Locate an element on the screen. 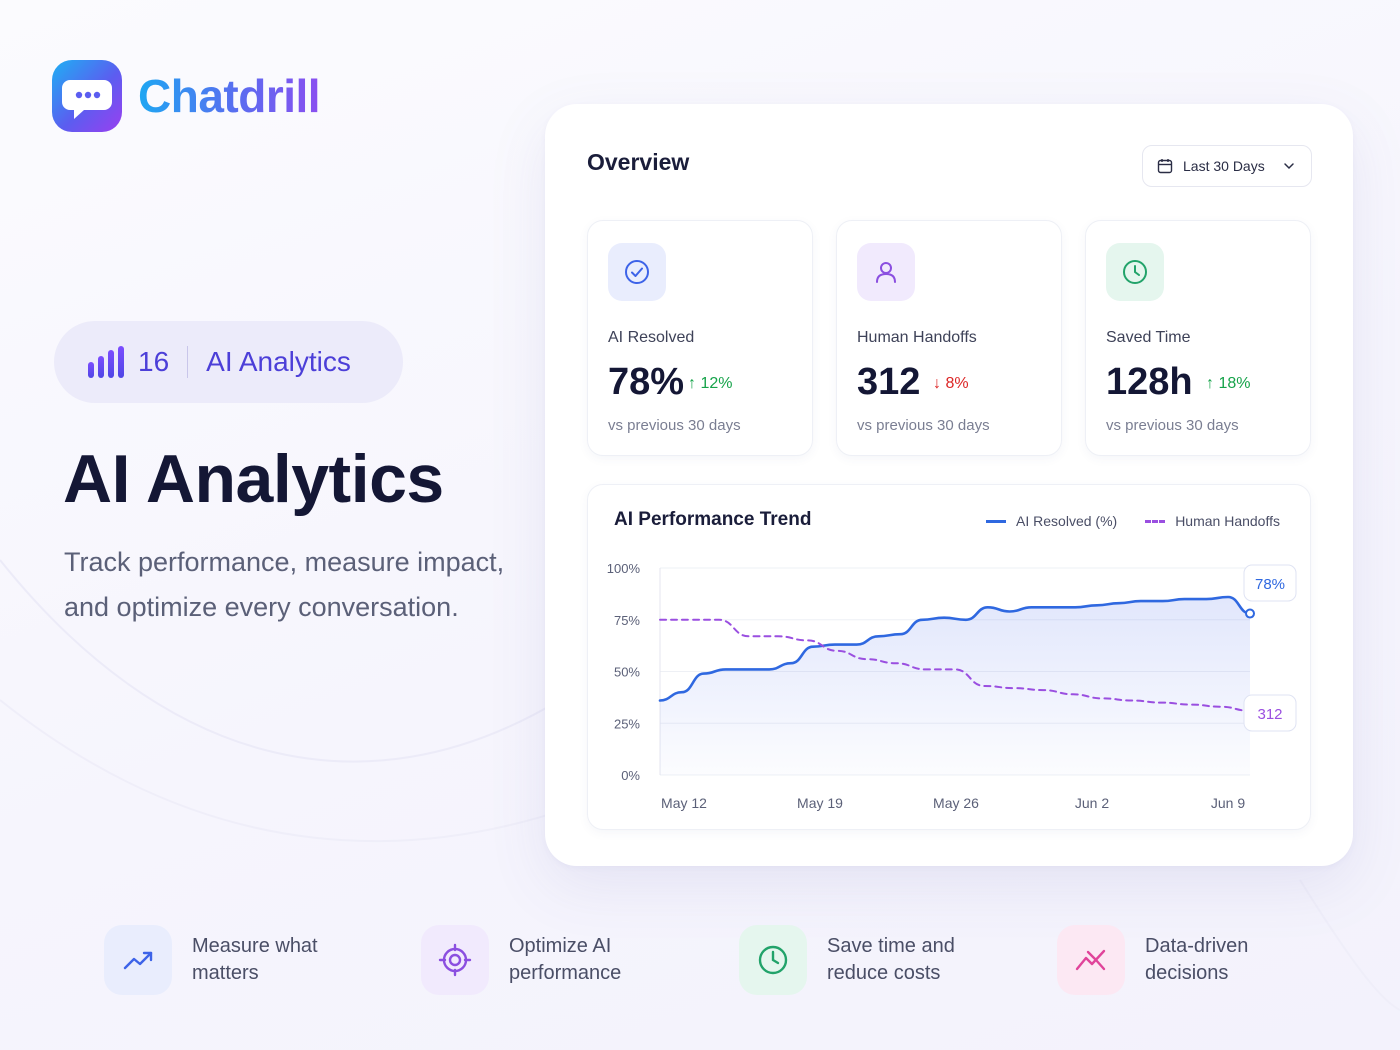 The image size is (1400, 1050). check-circle-icon is located at coordinates (637, 272).